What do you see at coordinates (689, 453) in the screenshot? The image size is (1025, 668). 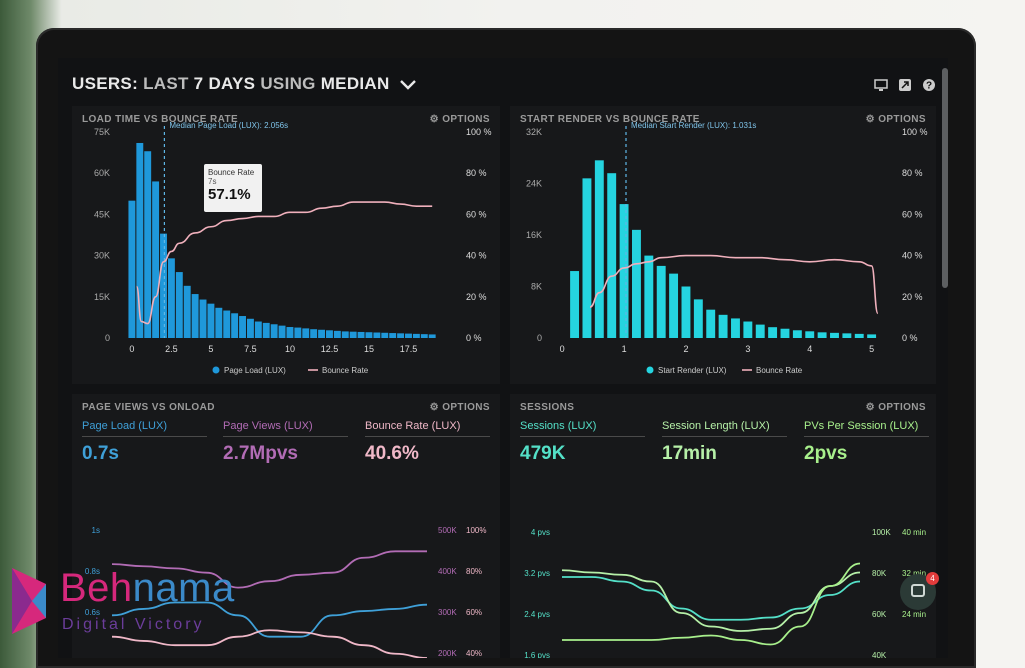 I see `metric-value: 17min` at bounding box center [689, 453].